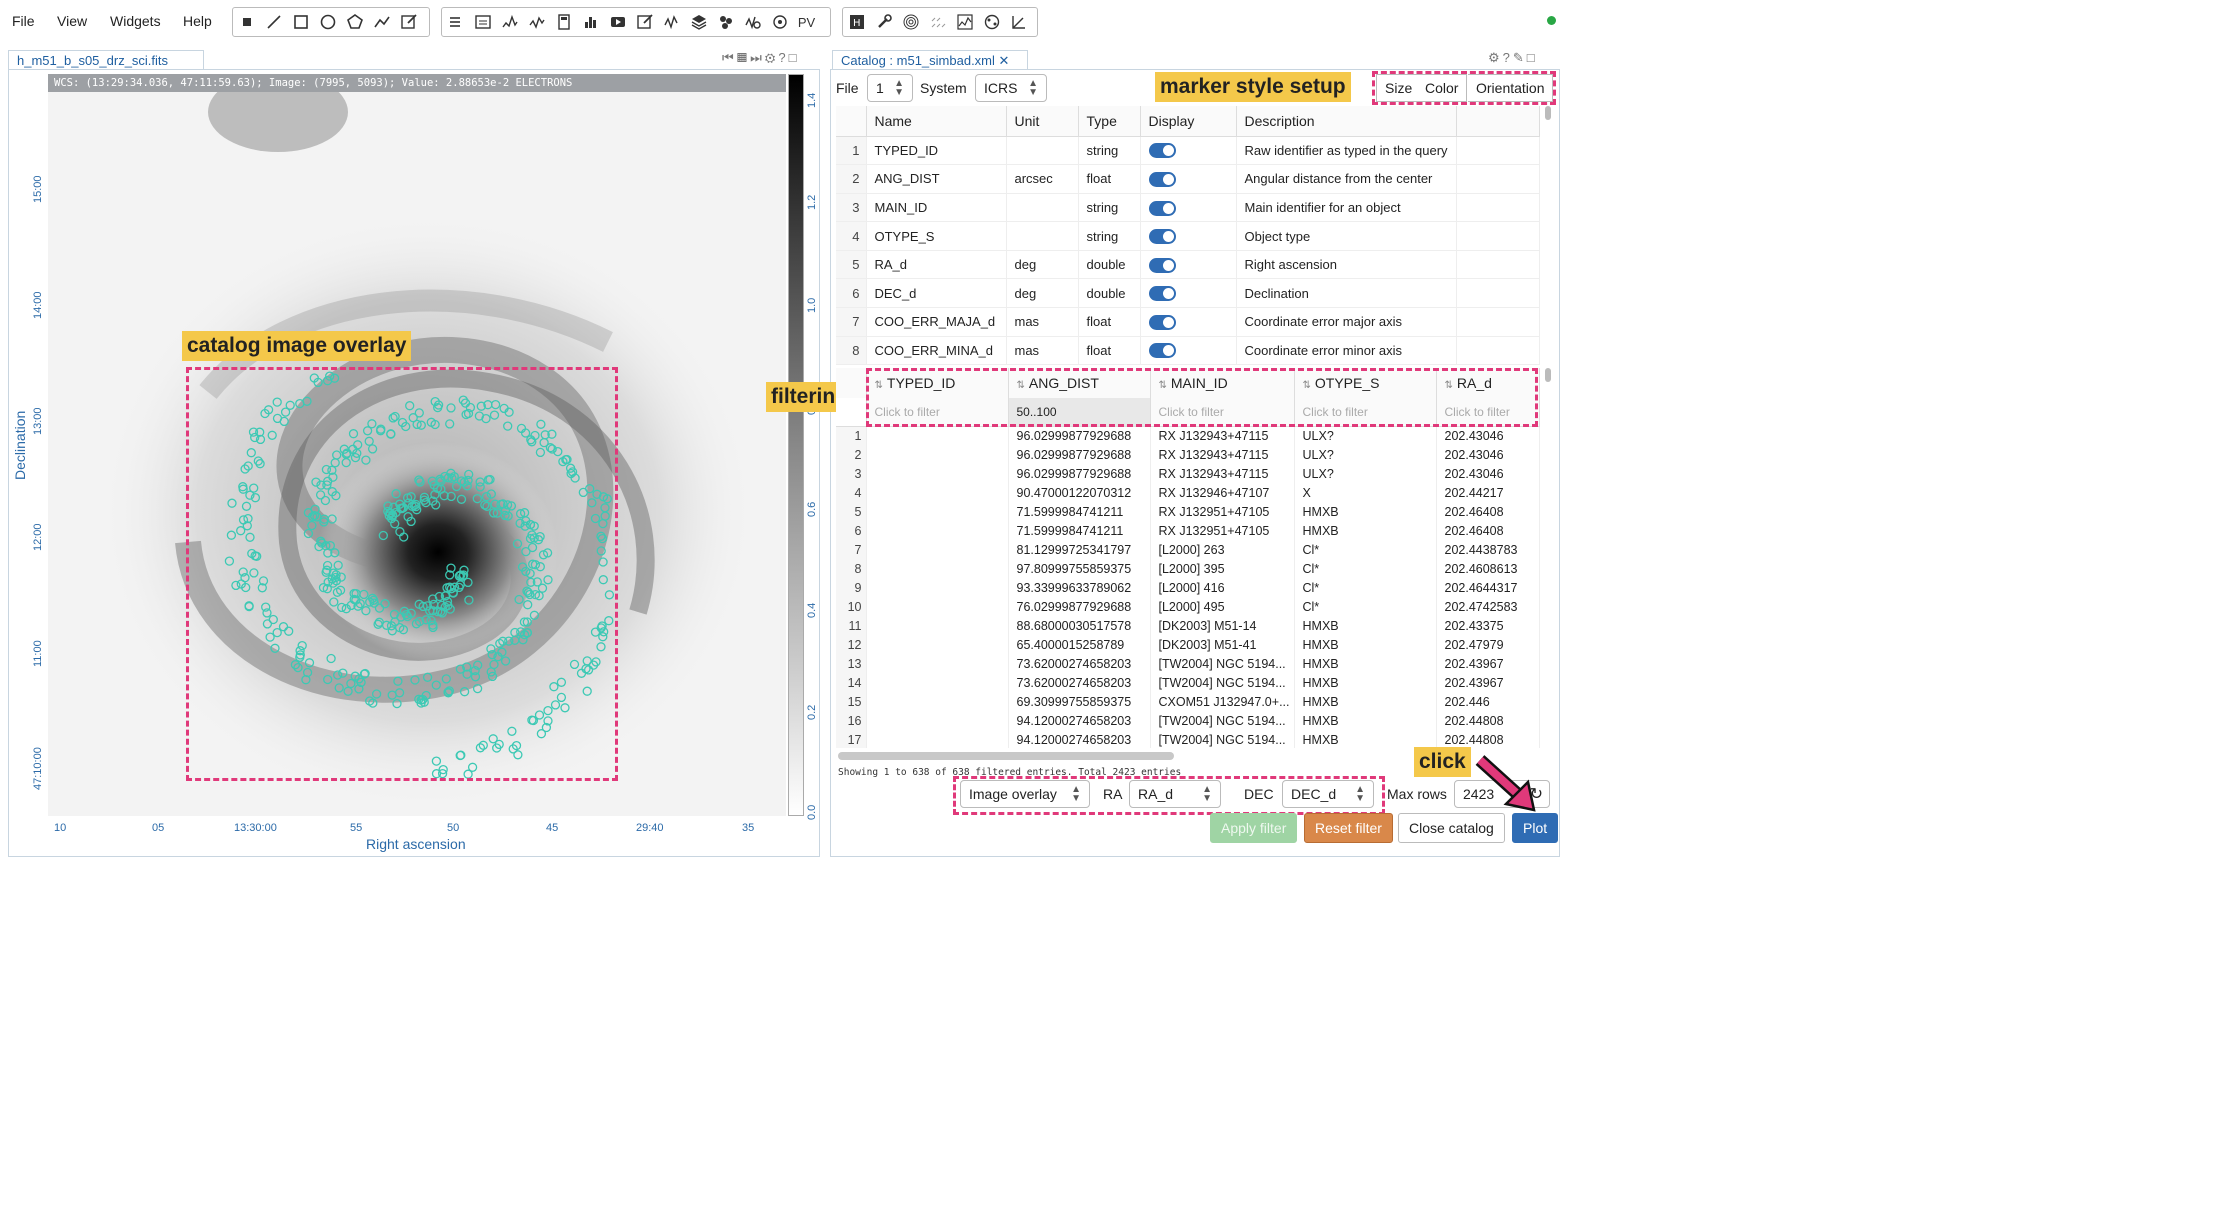 This screenshot has height=1232, width=2232. Describe the element at coordinates (779, 22) in the screenshot. I see `fitting-icon` at that location.